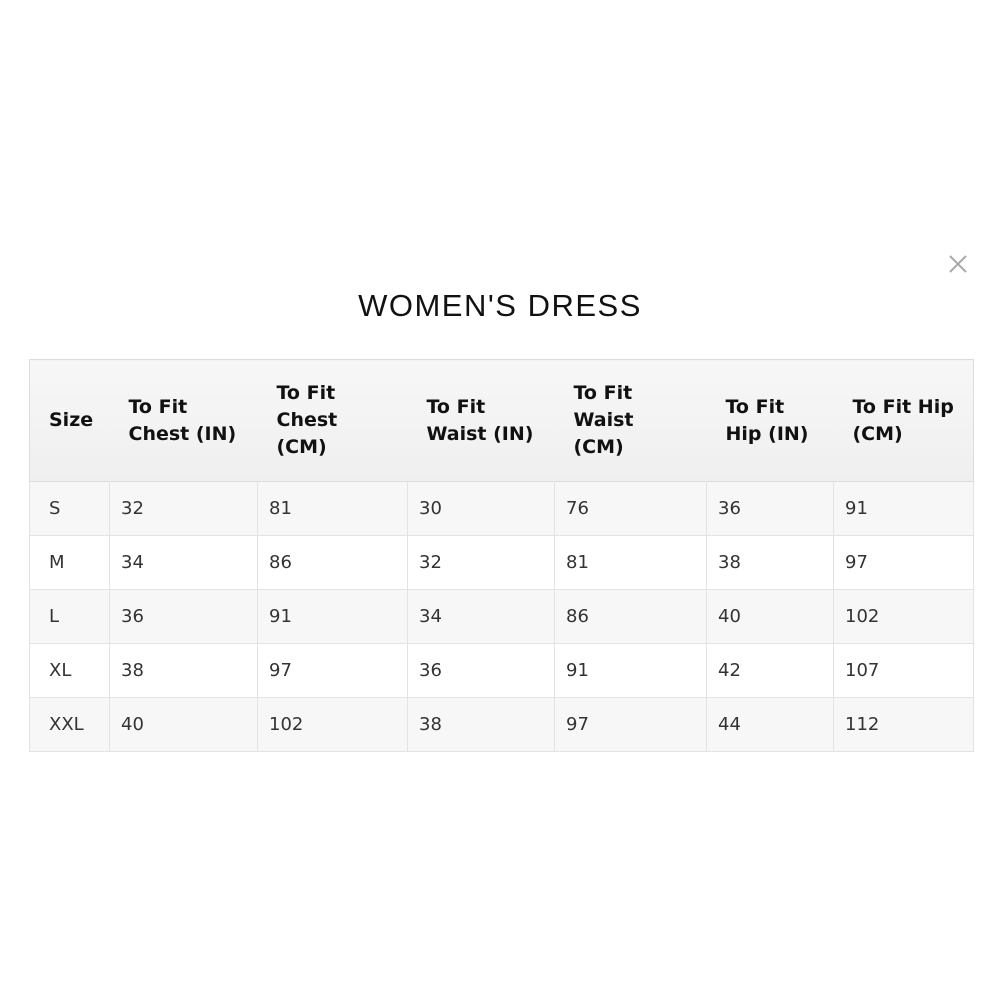  Describe the element at coordinates (481, 420) in the screenshot. I see `column-header: To Fit Waist (IN)` at that location.